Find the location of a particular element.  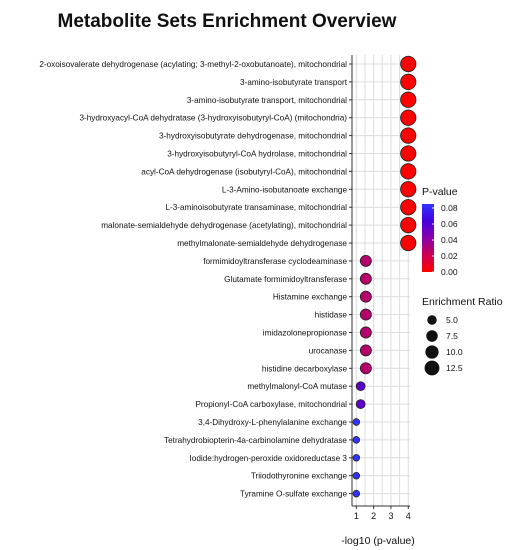

category-label: imidazolonepropionase is located at coordinates (305, 333).